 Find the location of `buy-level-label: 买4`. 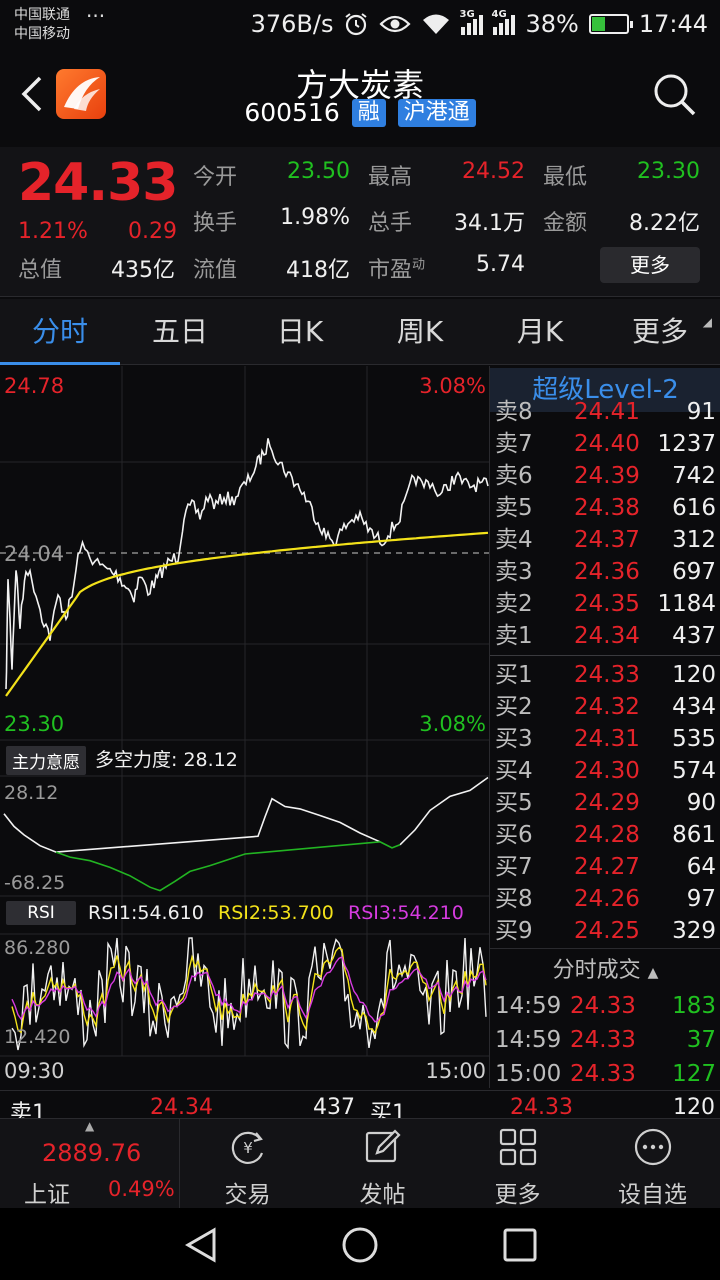

buy-level-label: 买4 is located at coordinates (514, 771).